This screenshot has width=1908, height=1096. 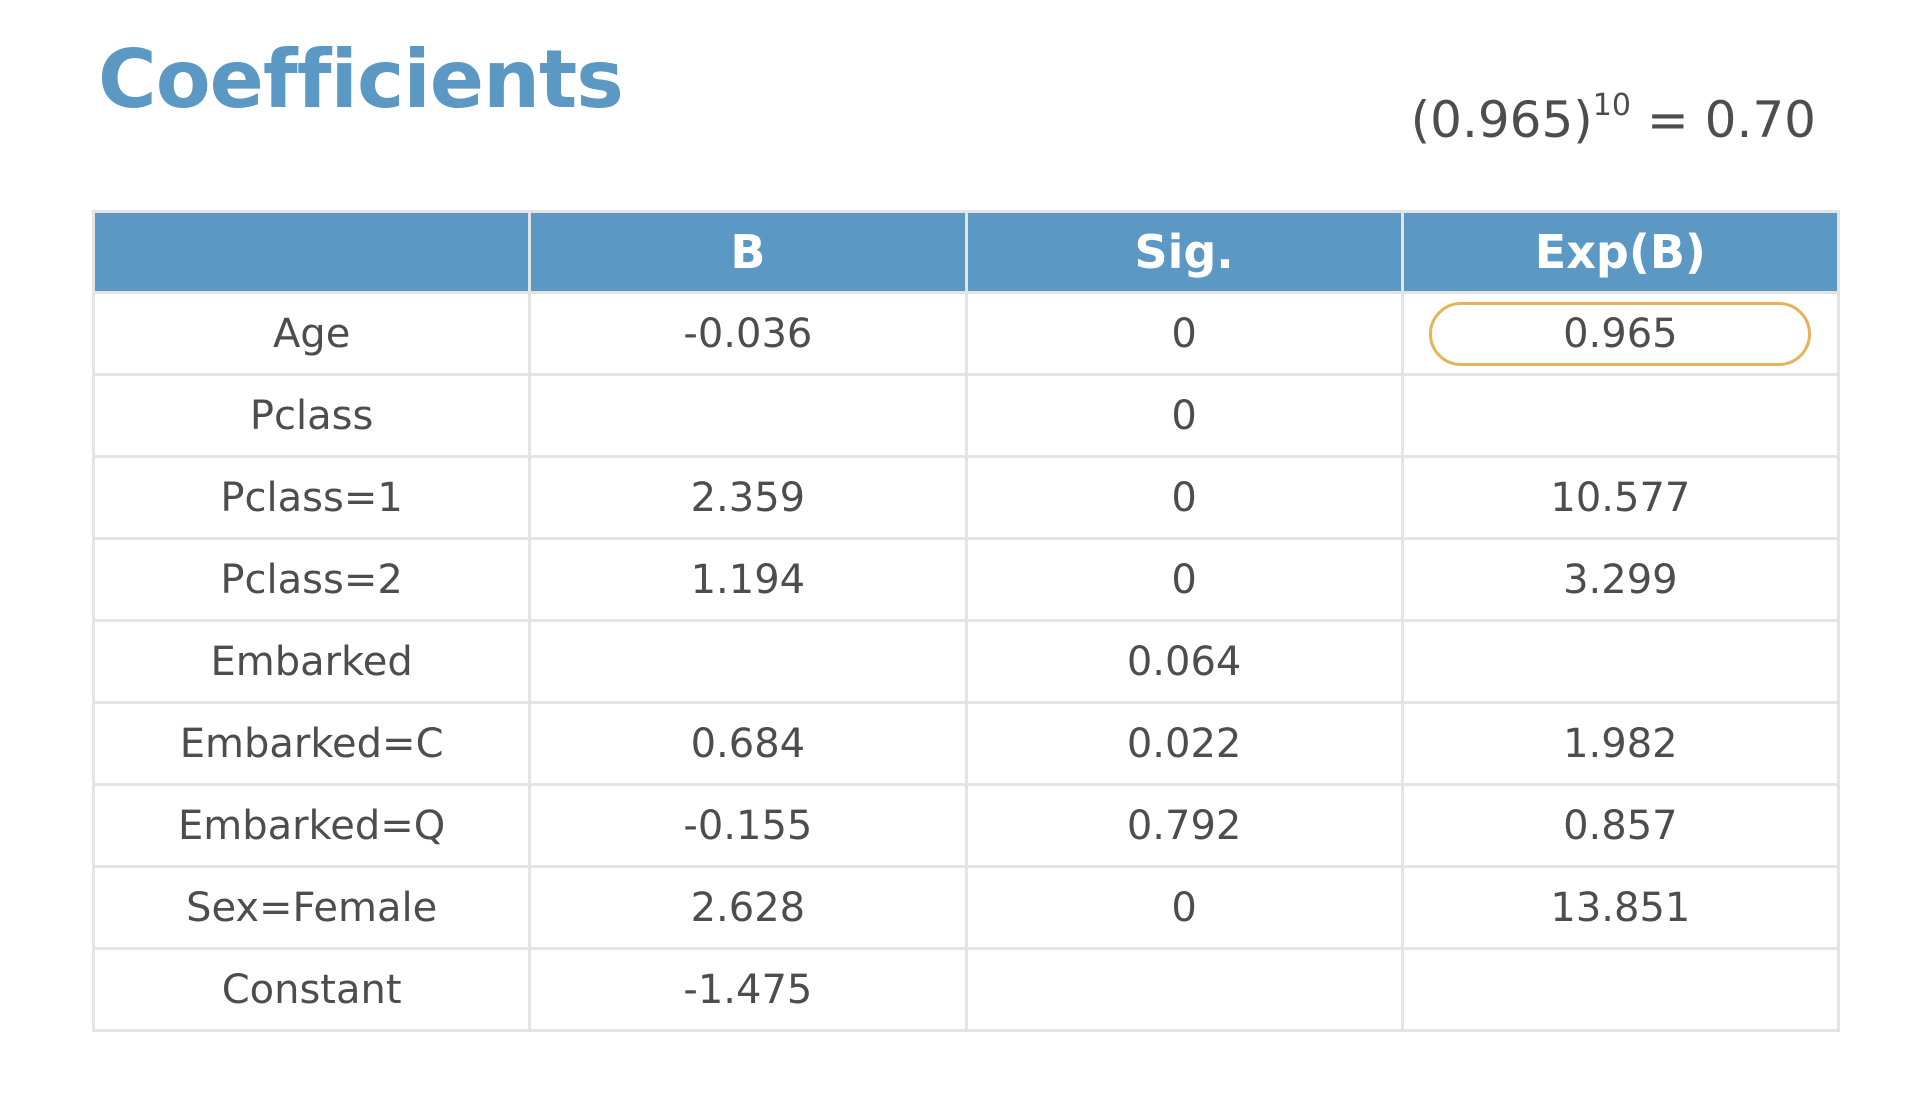 What do you see at coordinates (311, 579) in the screenshot?
I see `row-label: Pclass=2` at bounding box center [311, 579].